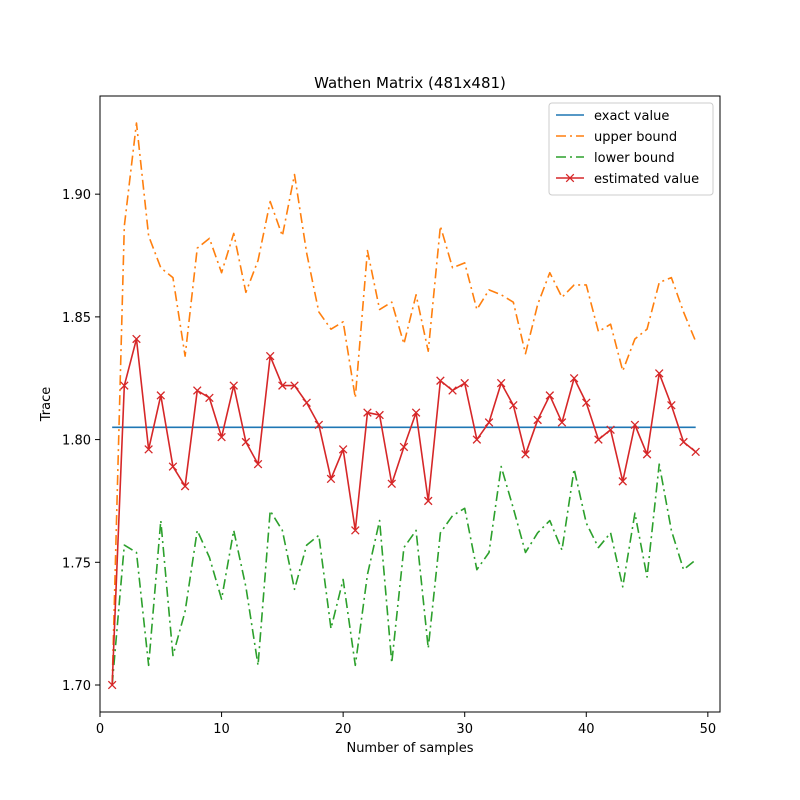 Image resolution: width=800 pixels, height=800 pixels. Describe the element at coordinates (634, 158) in the screenshot. I see `legend-entry-lower-bound: lower bound` at that location.